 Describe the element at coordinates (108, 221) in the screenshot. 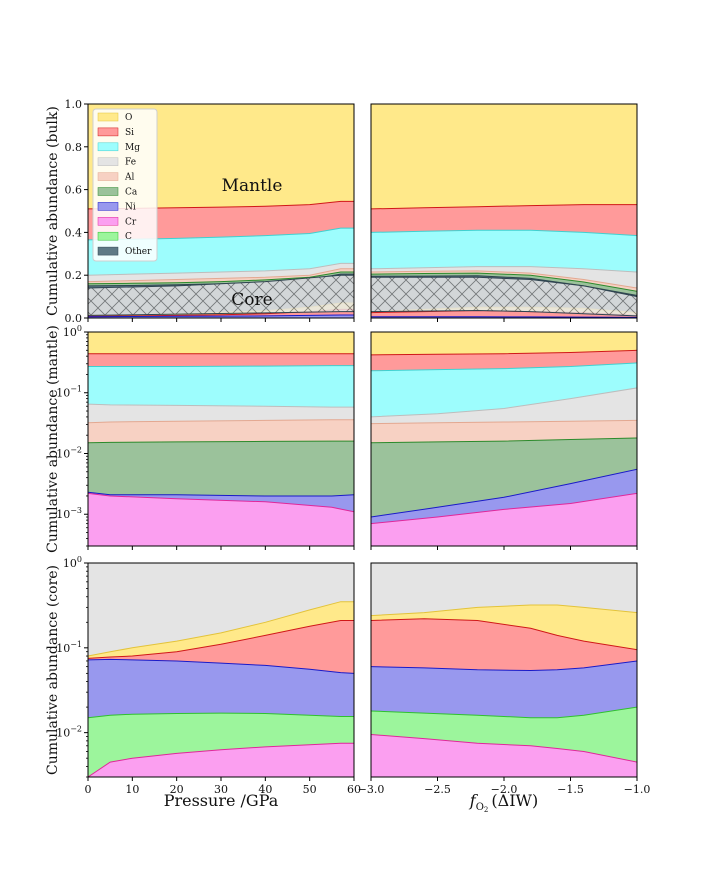

I see `legend-swatch-cr` at that location.